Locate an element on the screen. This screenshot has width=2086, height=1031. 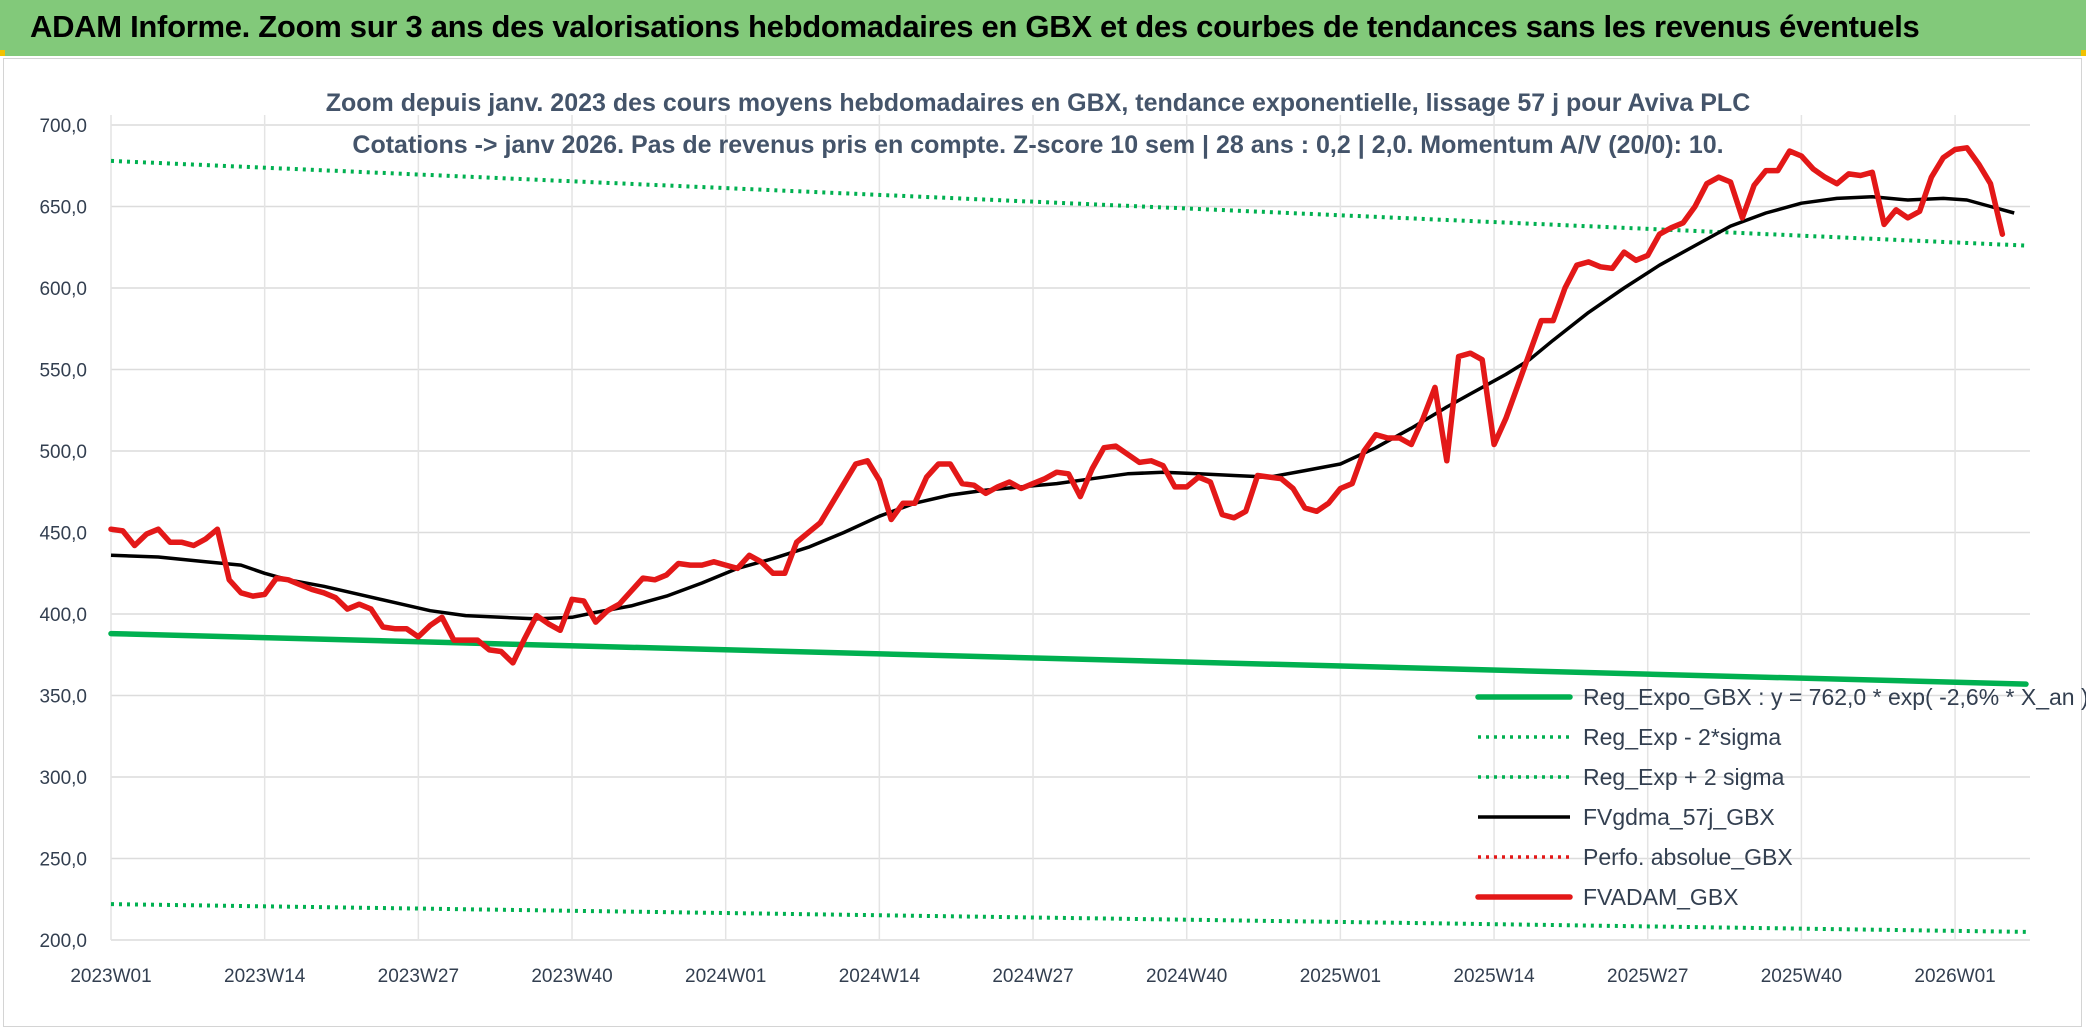
x-tick-label: 2025W14 is located at coordinates (1494, 976).